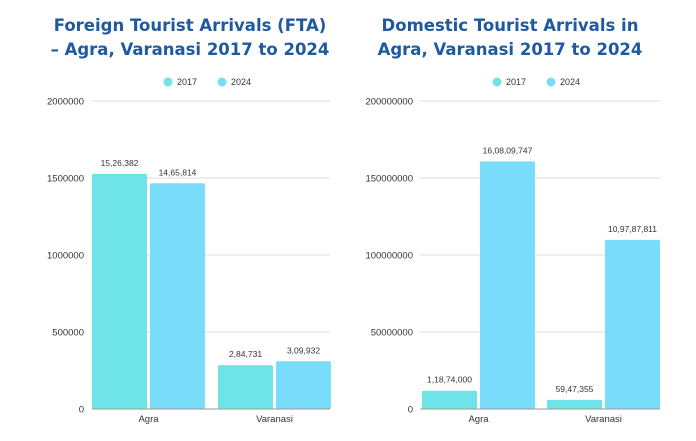  I want to click on chart-title-line-1: Foreign Tourist Arrivals (FTA), so click(190, 25).